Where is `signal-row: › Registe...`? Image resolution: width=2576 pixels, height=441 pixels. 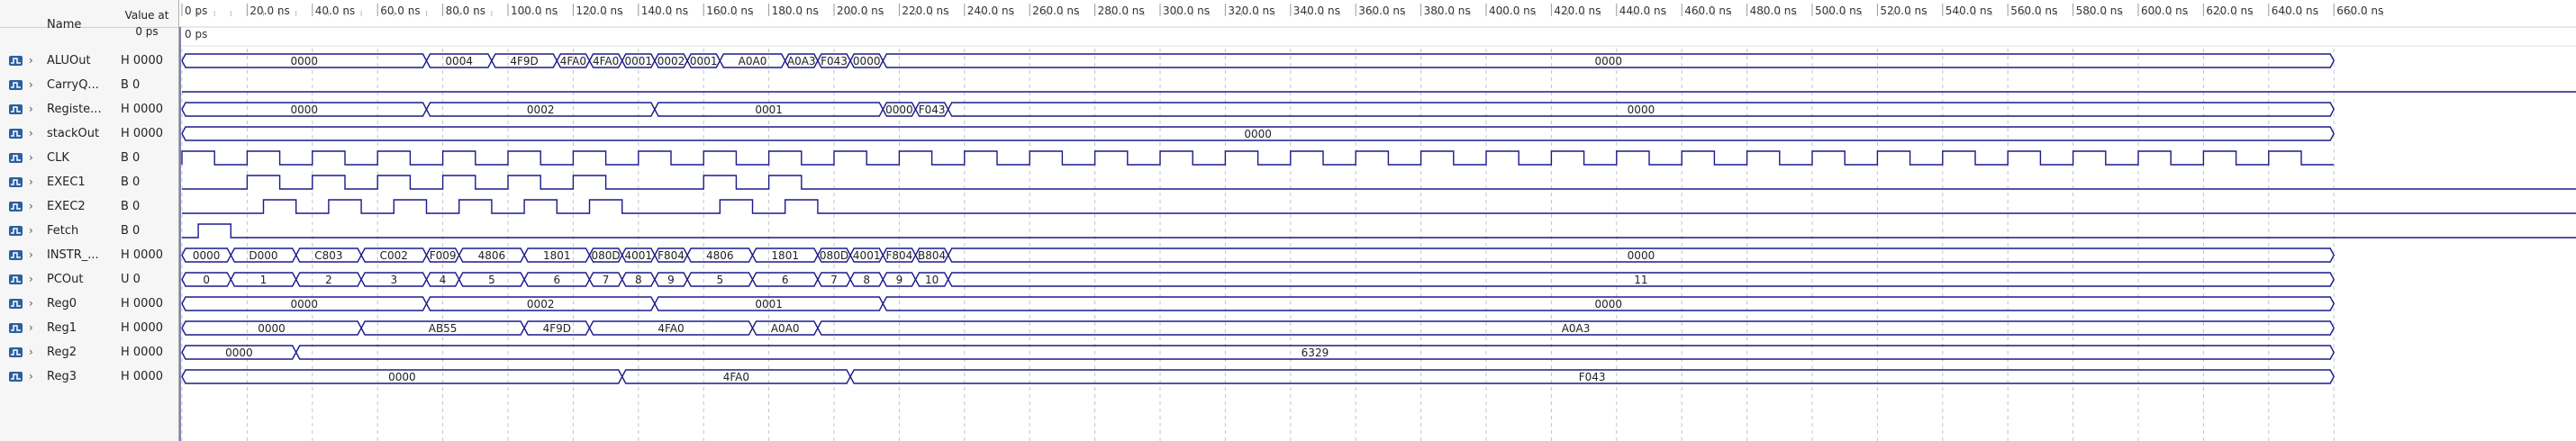
signal-row: › Registe... is located at coordinates (57, 109).